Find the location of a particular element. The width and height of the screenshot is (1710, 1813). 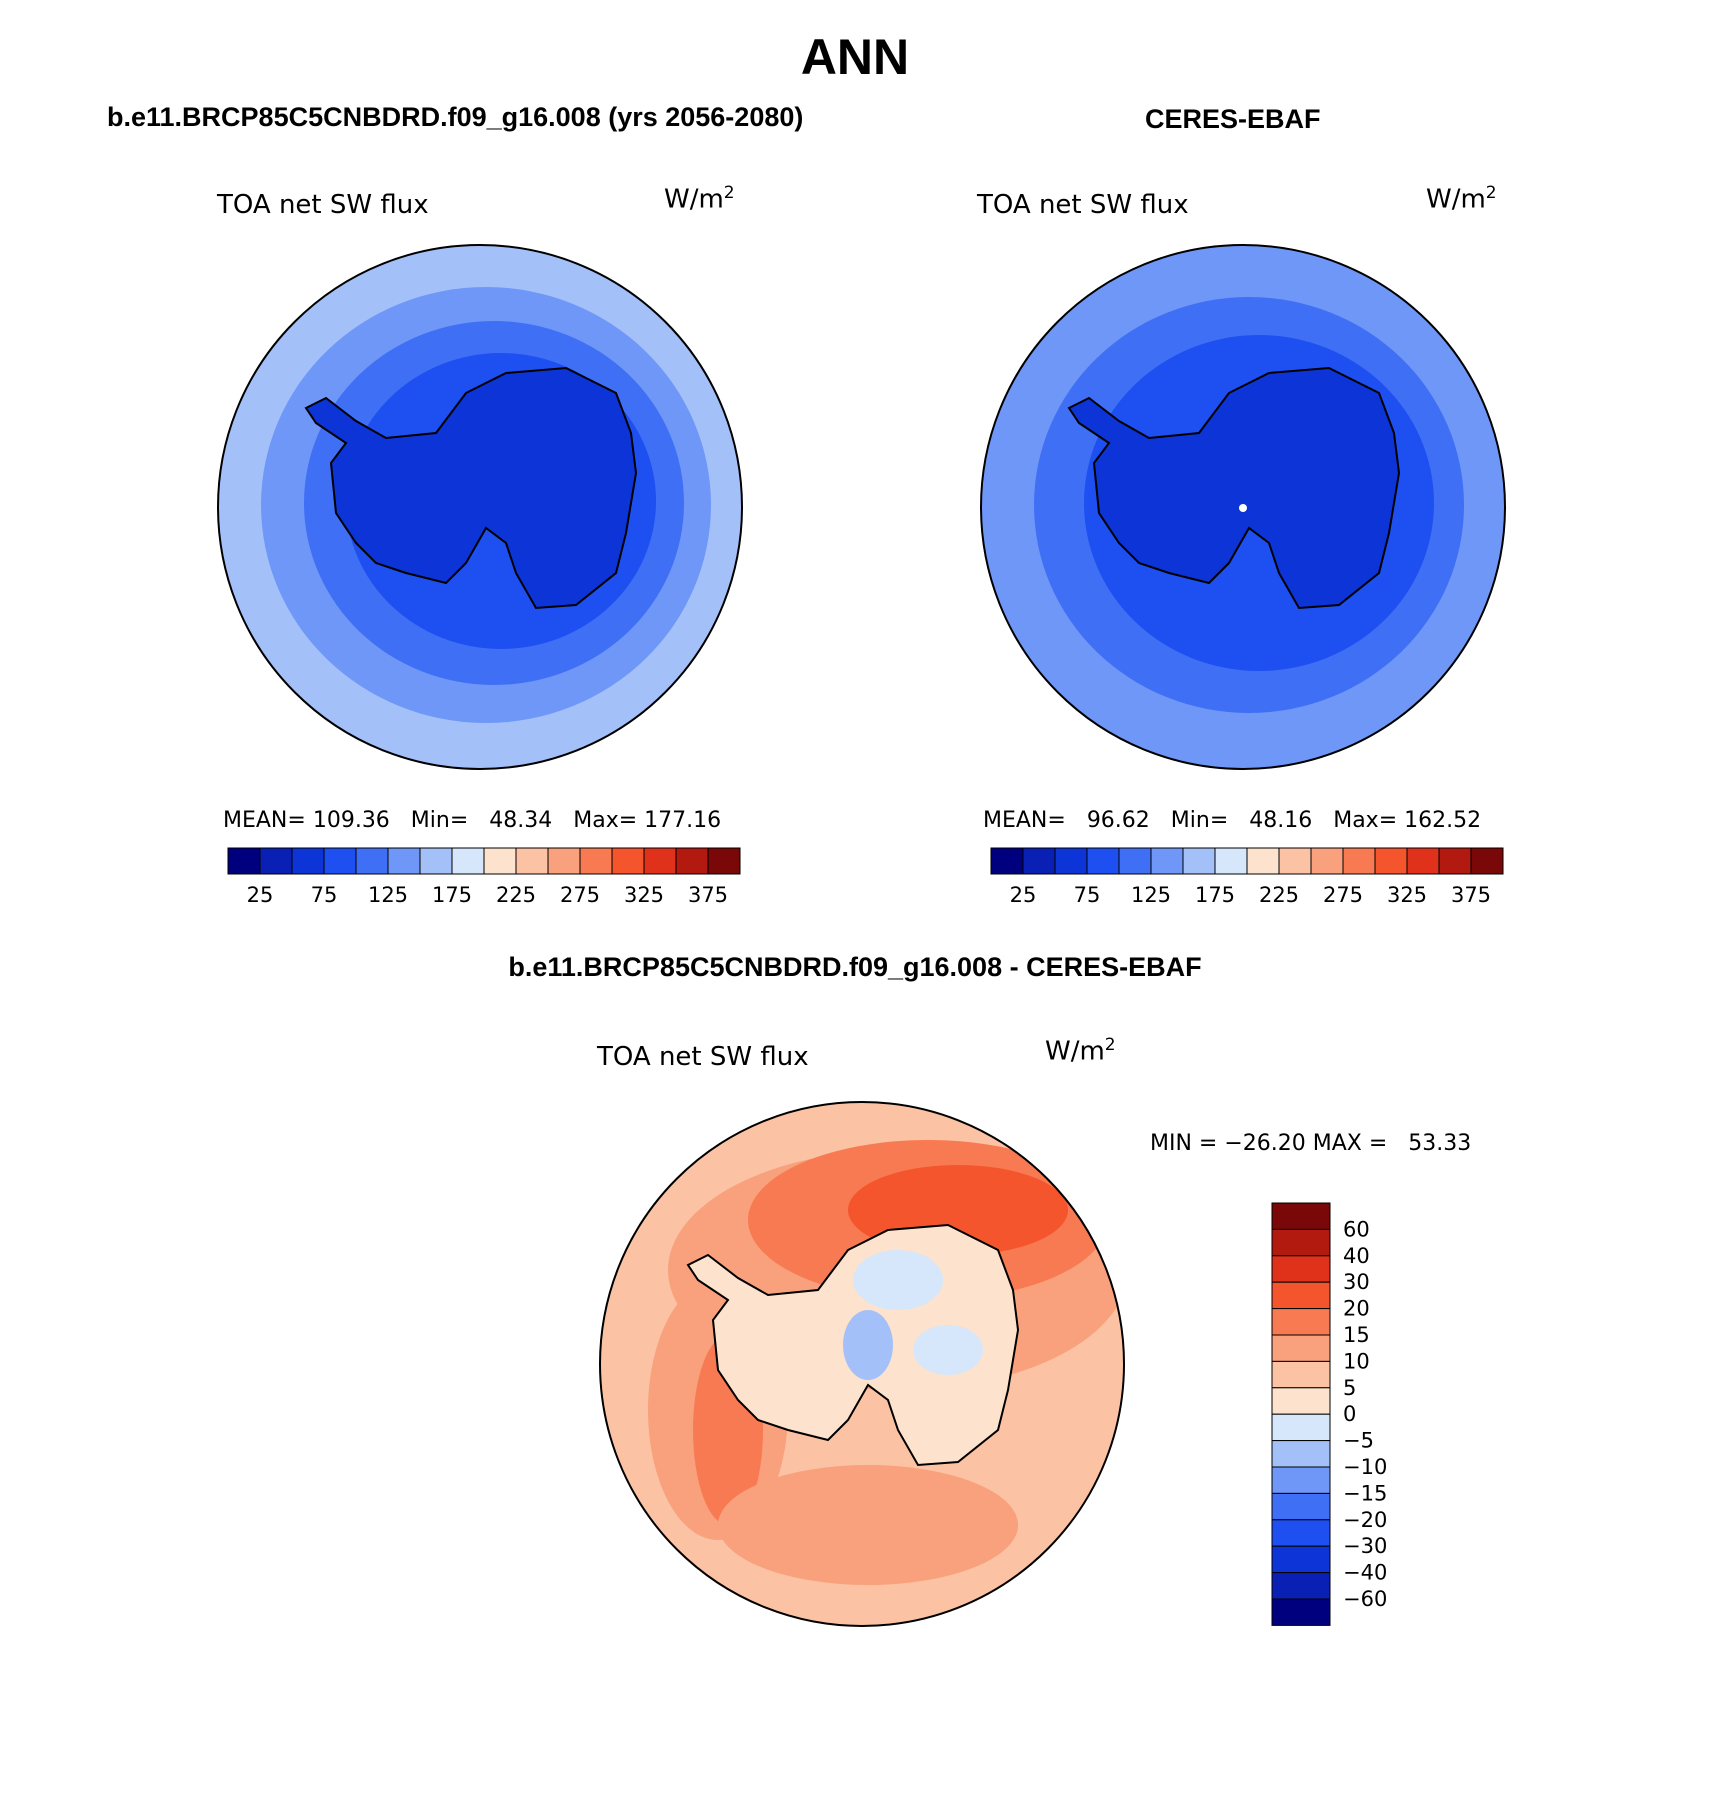

panel2-variable-label: TOA net SW flux is located at coordinates (1083, 205).